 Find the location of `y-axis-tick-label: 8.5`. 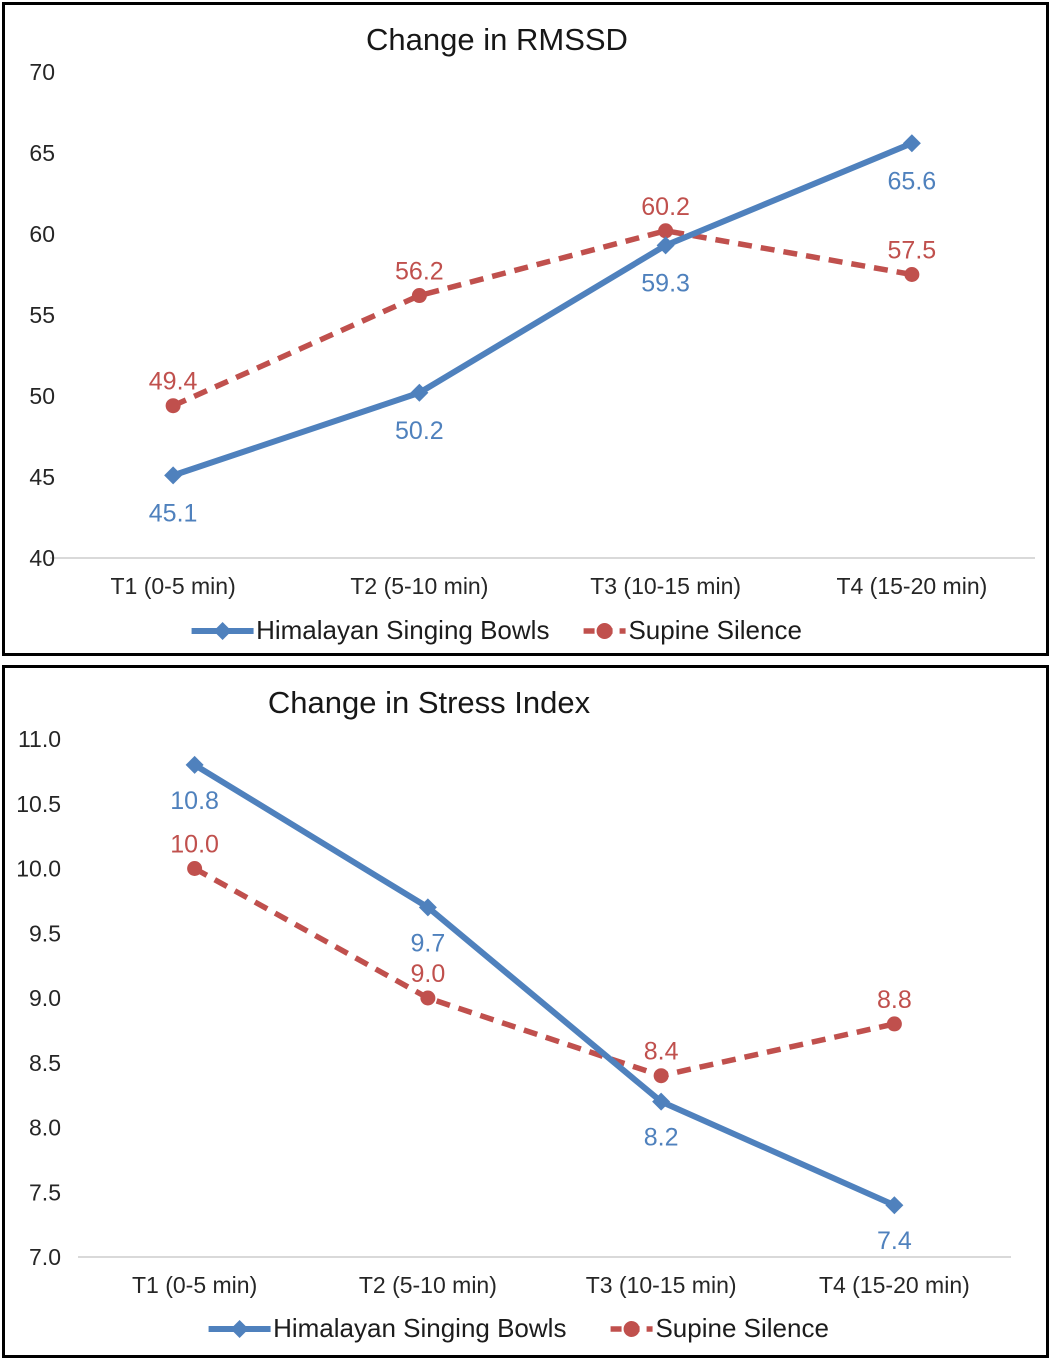

y-axis-tick-label: 8.5 is located at coordinates (45, 1063).